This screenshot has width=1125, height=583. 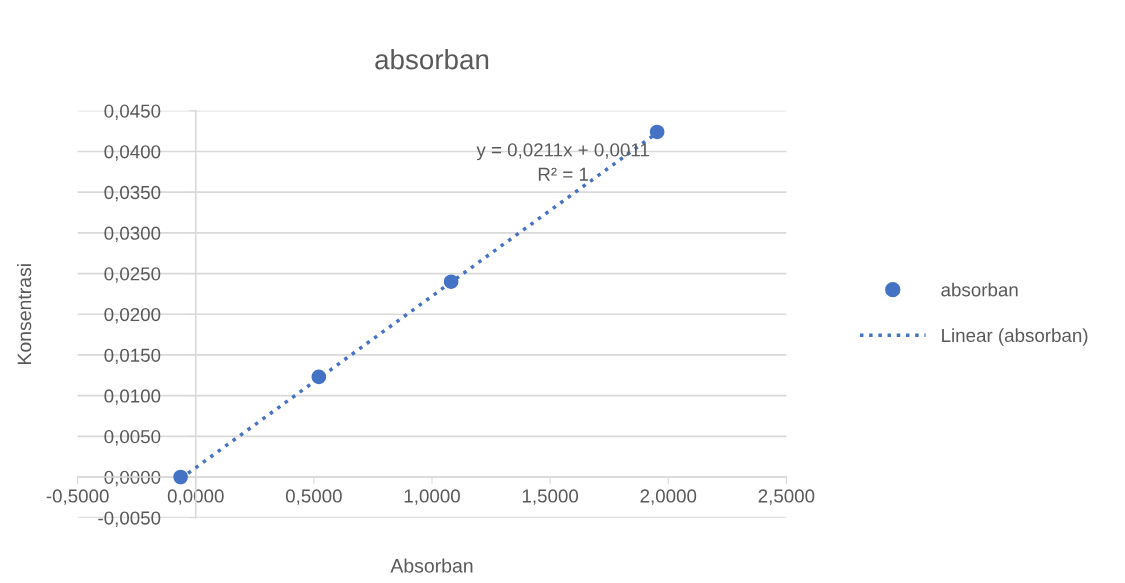 What do you see at coordinates (132, 275) in the screenshot?
I see `y-tick-label: 0,0250` at bounding box center [132, 275].